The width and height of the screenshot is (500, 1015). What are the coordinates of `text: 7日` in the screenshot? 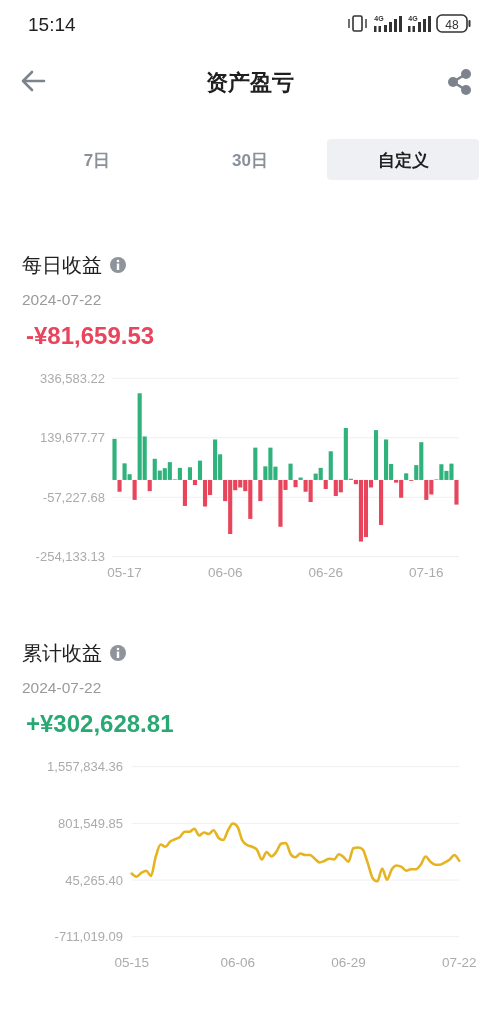 It's located at (97, 160).